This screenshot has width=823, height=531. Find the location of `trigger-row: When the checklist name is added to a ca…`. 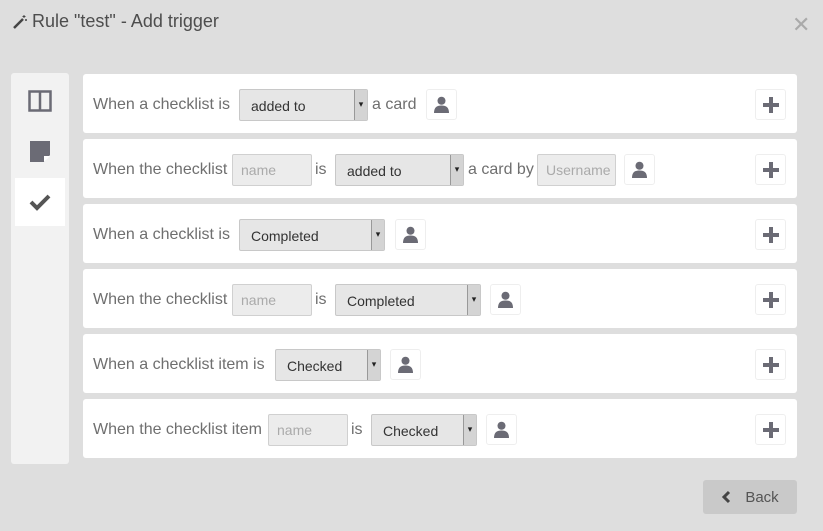

trigger-row: When the checklist name is added to a ca… is located at coordinates (440, 168).